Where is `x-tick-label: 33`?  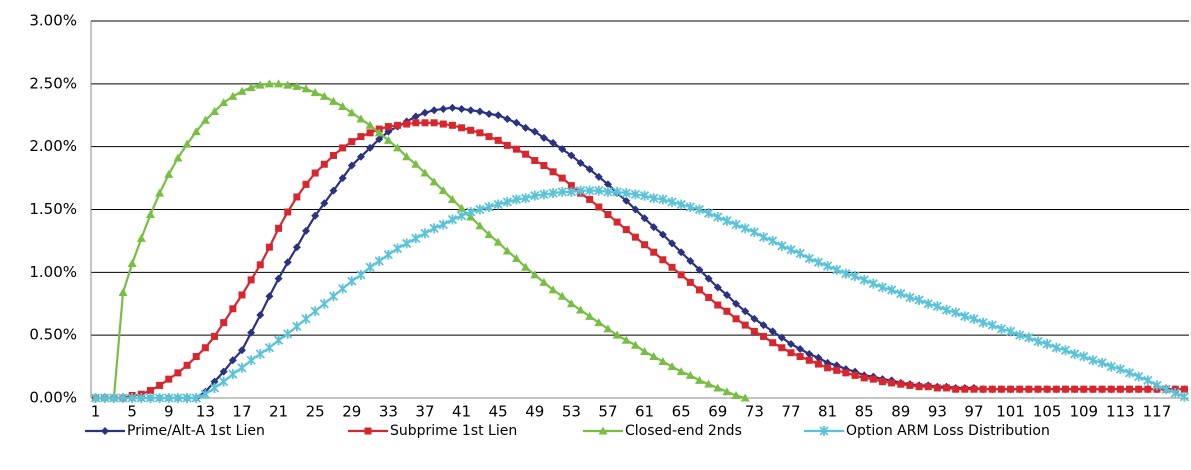
x-tick-label: 33 is located at coordinates (388, 412).